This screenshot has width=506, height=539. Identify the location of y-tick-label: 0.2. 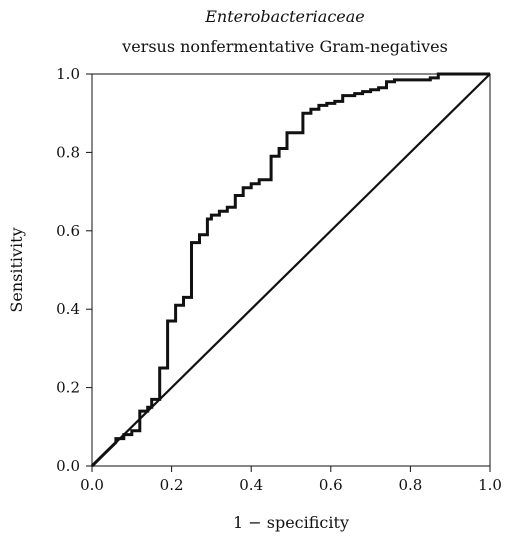
(68, 388).